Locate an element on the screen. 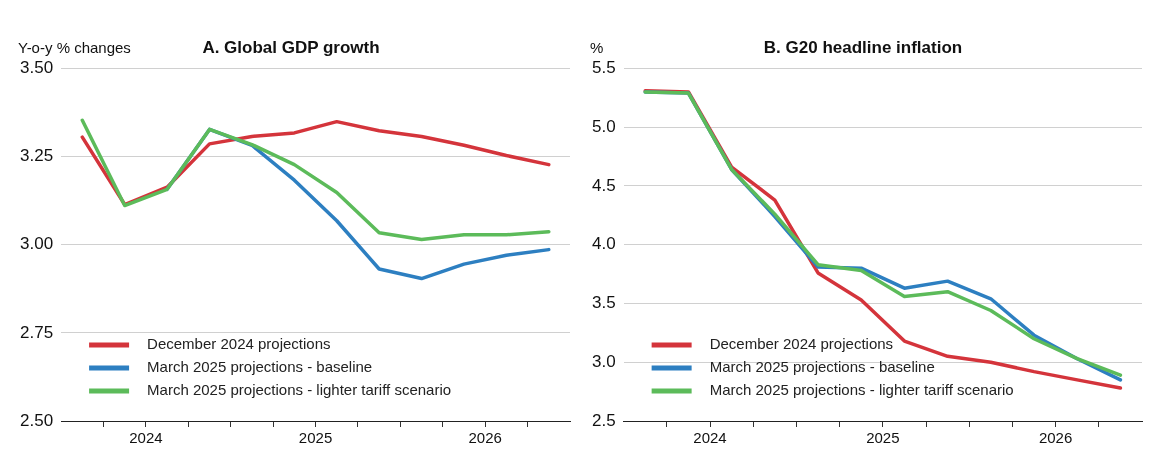 This screenshot has height=459, width=1154. y-tick-label: 3.50 is located at coordinates (36, 68).